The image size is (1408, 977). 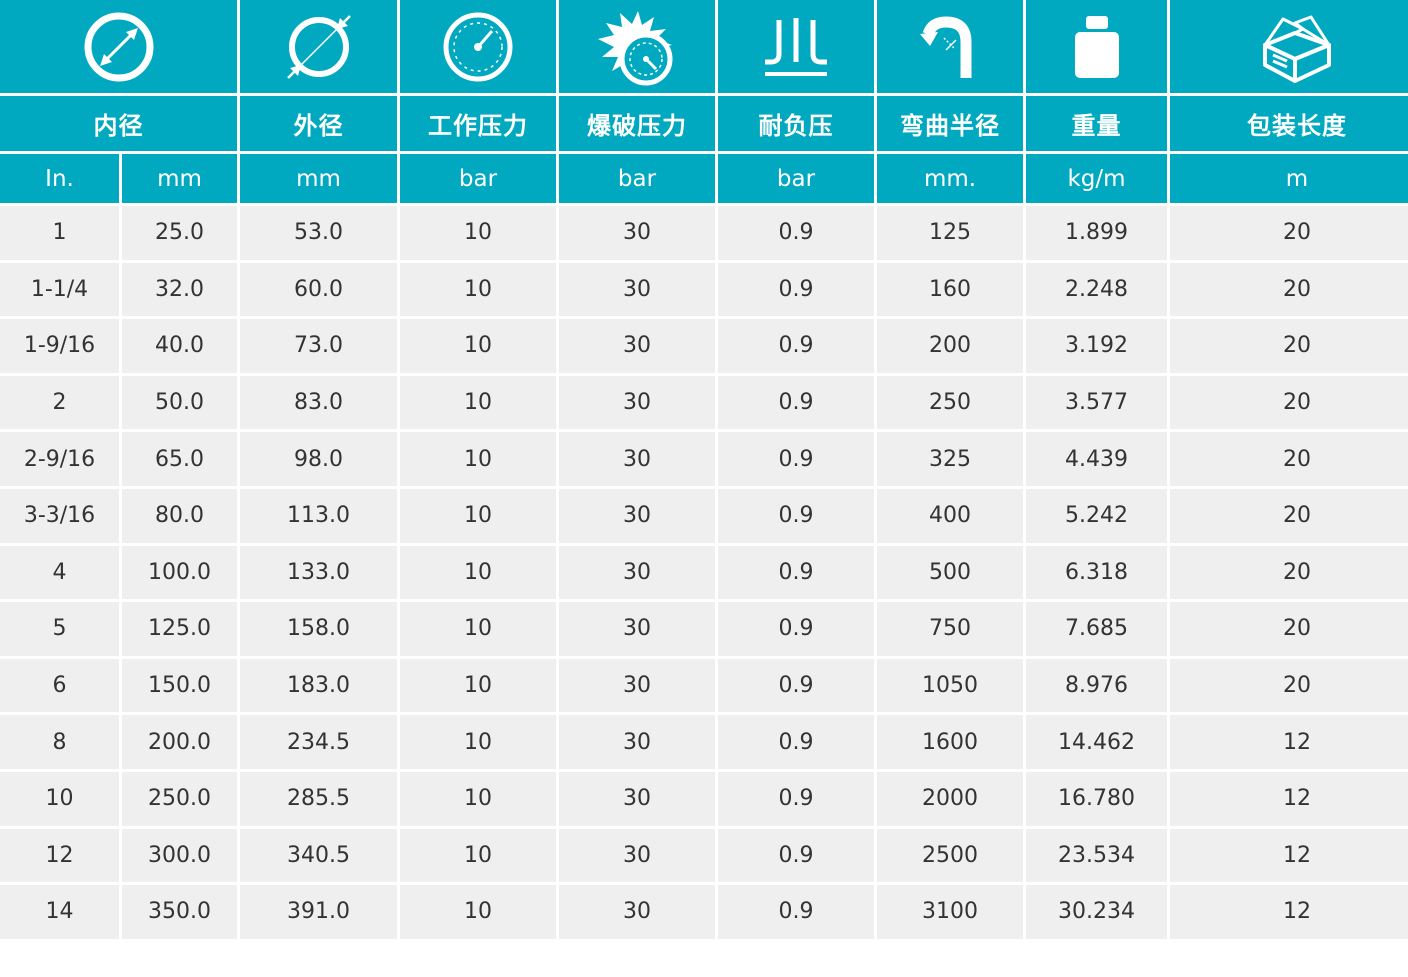 What do you see at coordinates (950, 912) in the screenshot?
I see `table-cell: 3100` at bounding box center [950, 912].